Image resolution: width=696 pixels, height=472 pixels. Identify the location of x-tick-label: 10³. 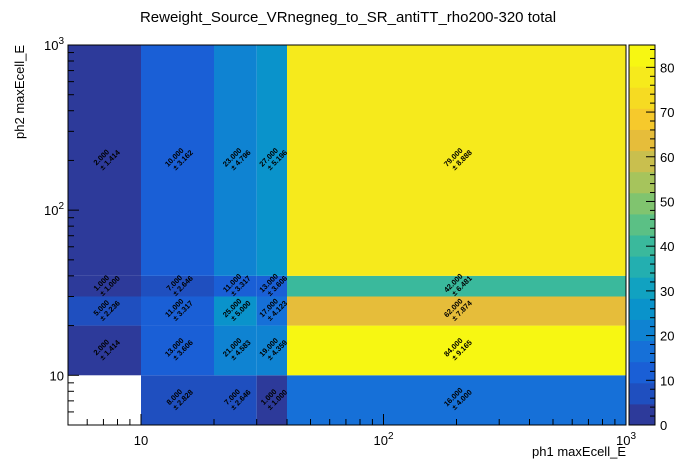
(626, 439).